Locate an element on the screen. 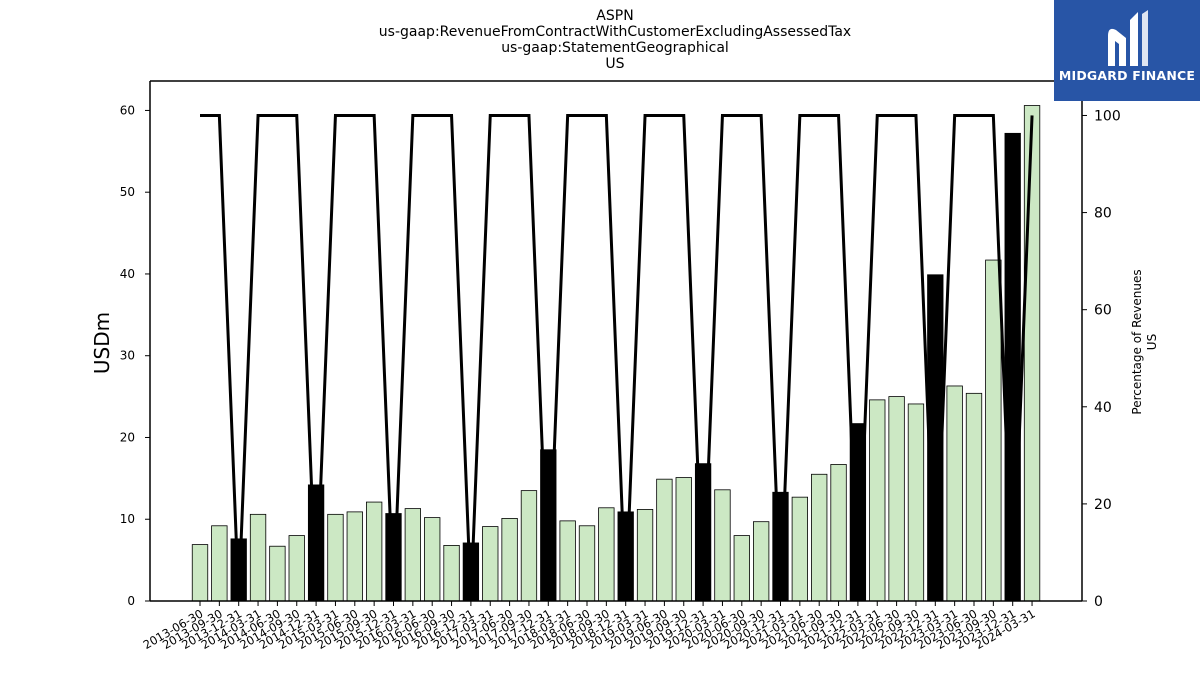 This screenshot has width=1200, height=675. y-tick-label: 50 is located at coordinates (127, 192).